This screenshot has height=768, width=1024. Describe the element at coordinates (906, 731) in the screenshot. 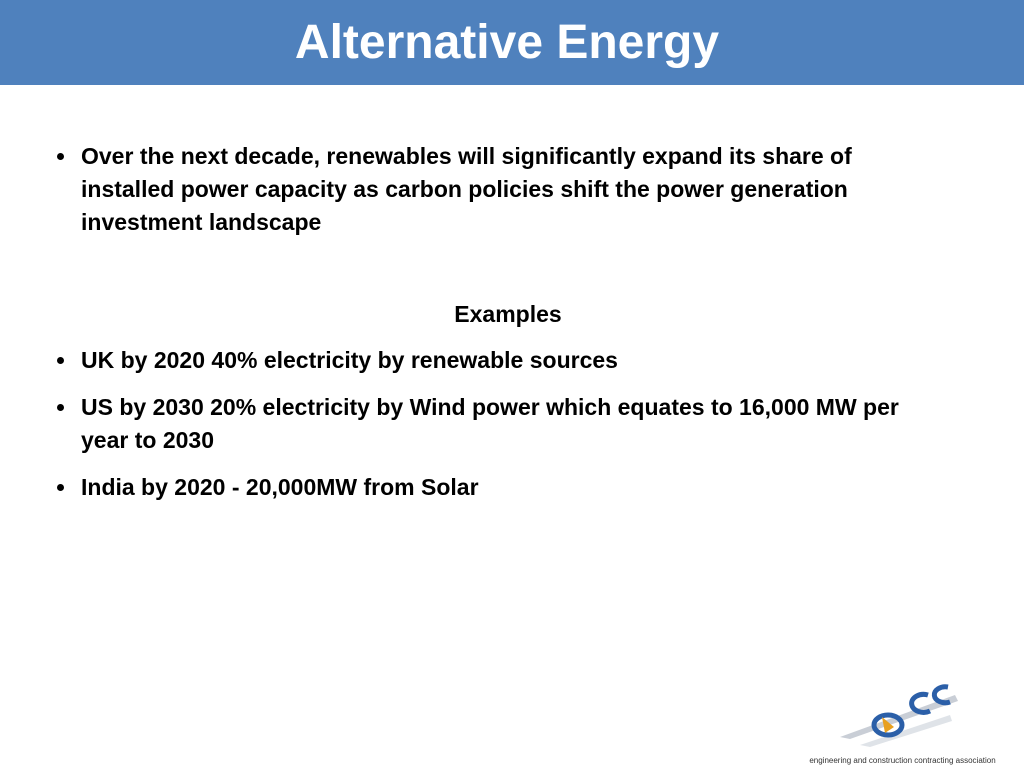

I see `logo-swoosh` at that location.